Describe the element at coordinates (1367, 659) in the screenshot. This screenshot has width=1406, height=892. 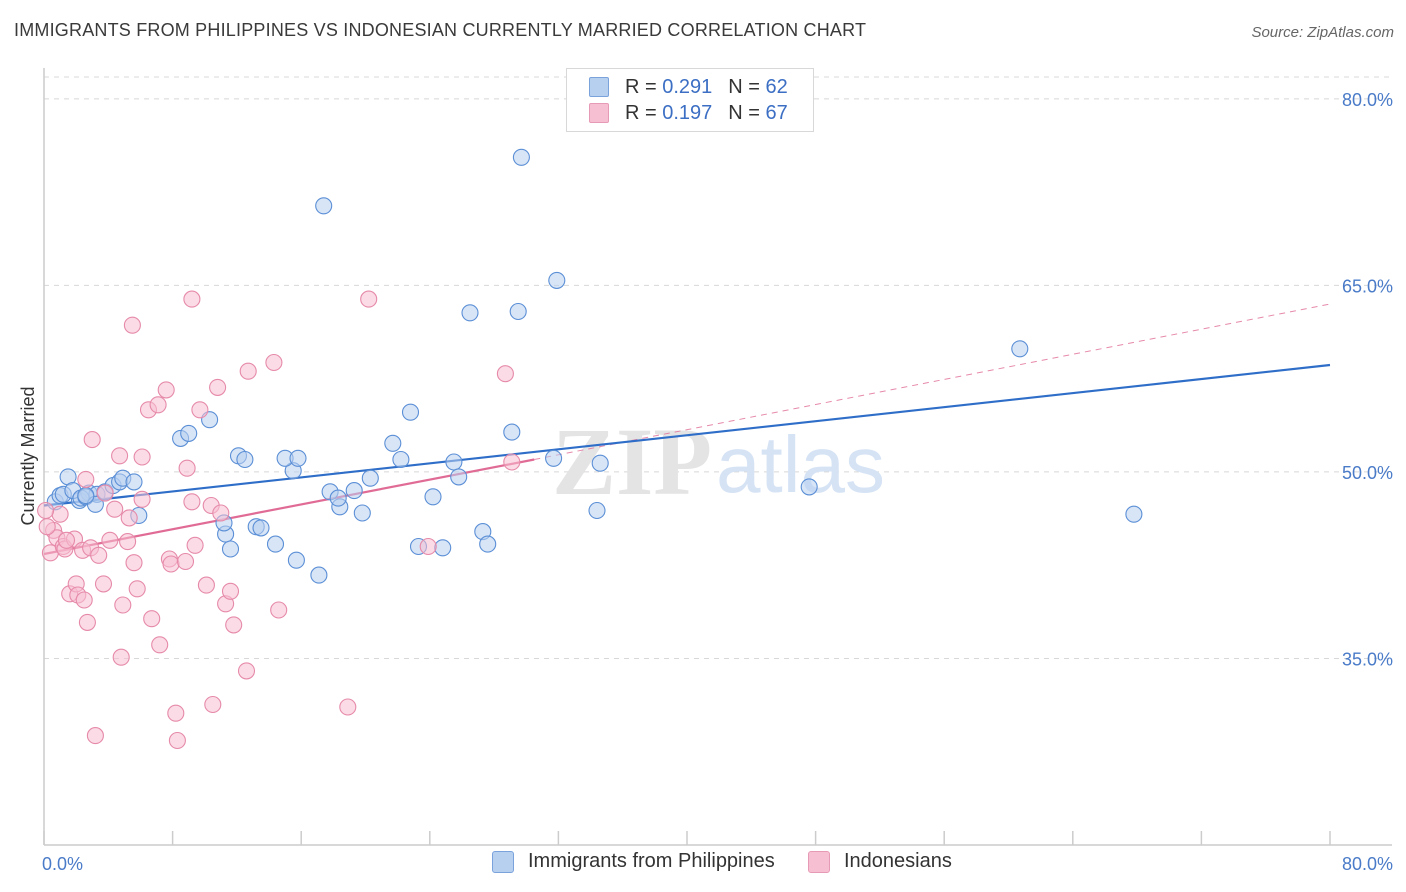
I see `y-tick-label: 35.0%` at that location.